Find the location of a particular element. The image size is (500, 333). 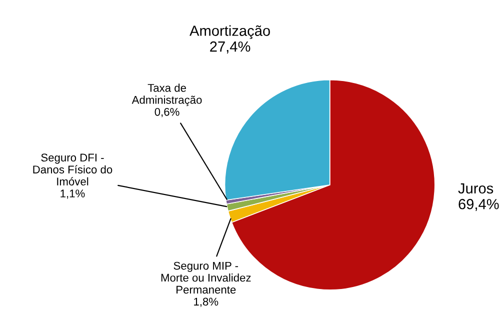

slice-label: Amortização is located at coordinates (230, 32).